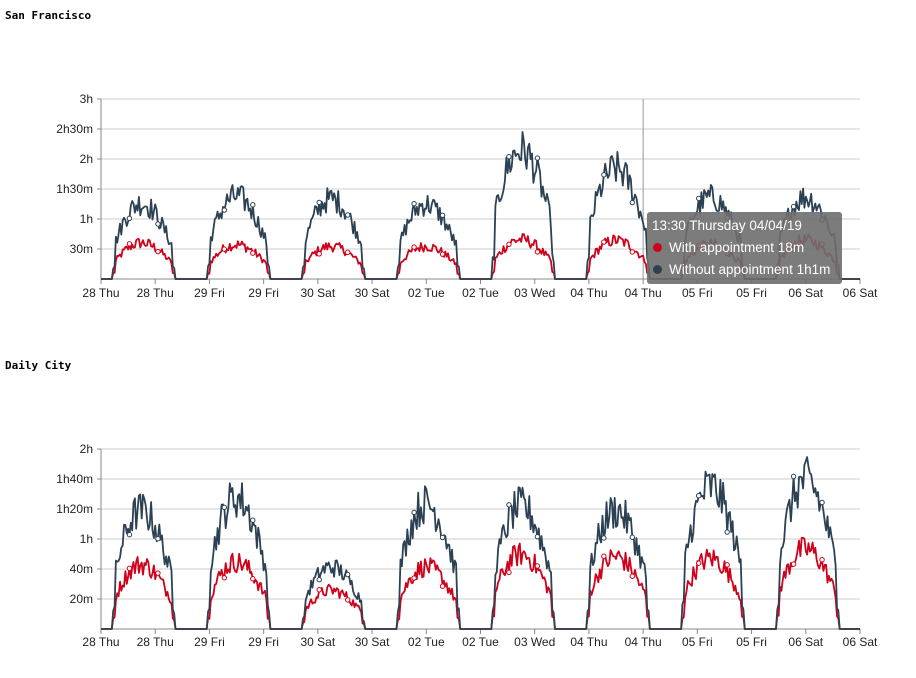  I want to click on legend-dot-navy-icon, so click(657, 269).